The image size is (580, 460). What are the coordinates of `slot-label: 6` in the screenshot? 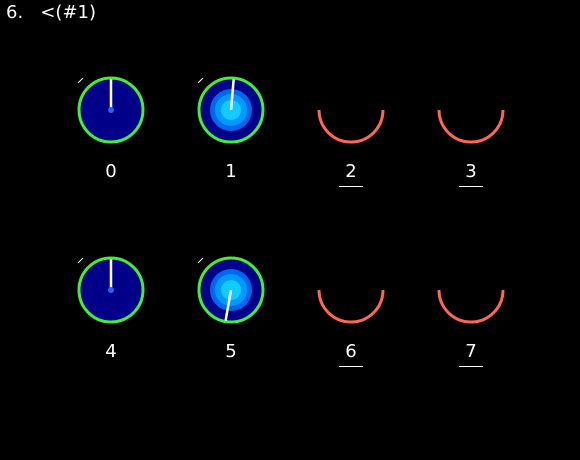 It's located at (351, 351).